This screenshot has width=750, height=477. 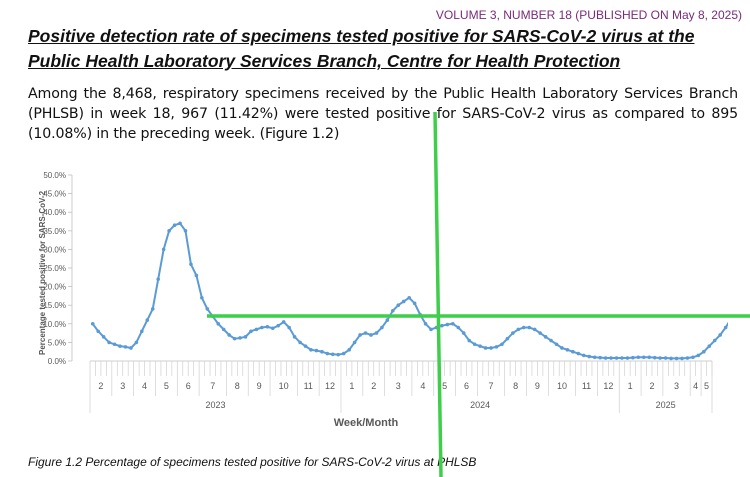 What do you see at coordinates (54, 175) in the screenshot?
I see `y-tick-label: 50.0%` at bounding box center [54, 175].